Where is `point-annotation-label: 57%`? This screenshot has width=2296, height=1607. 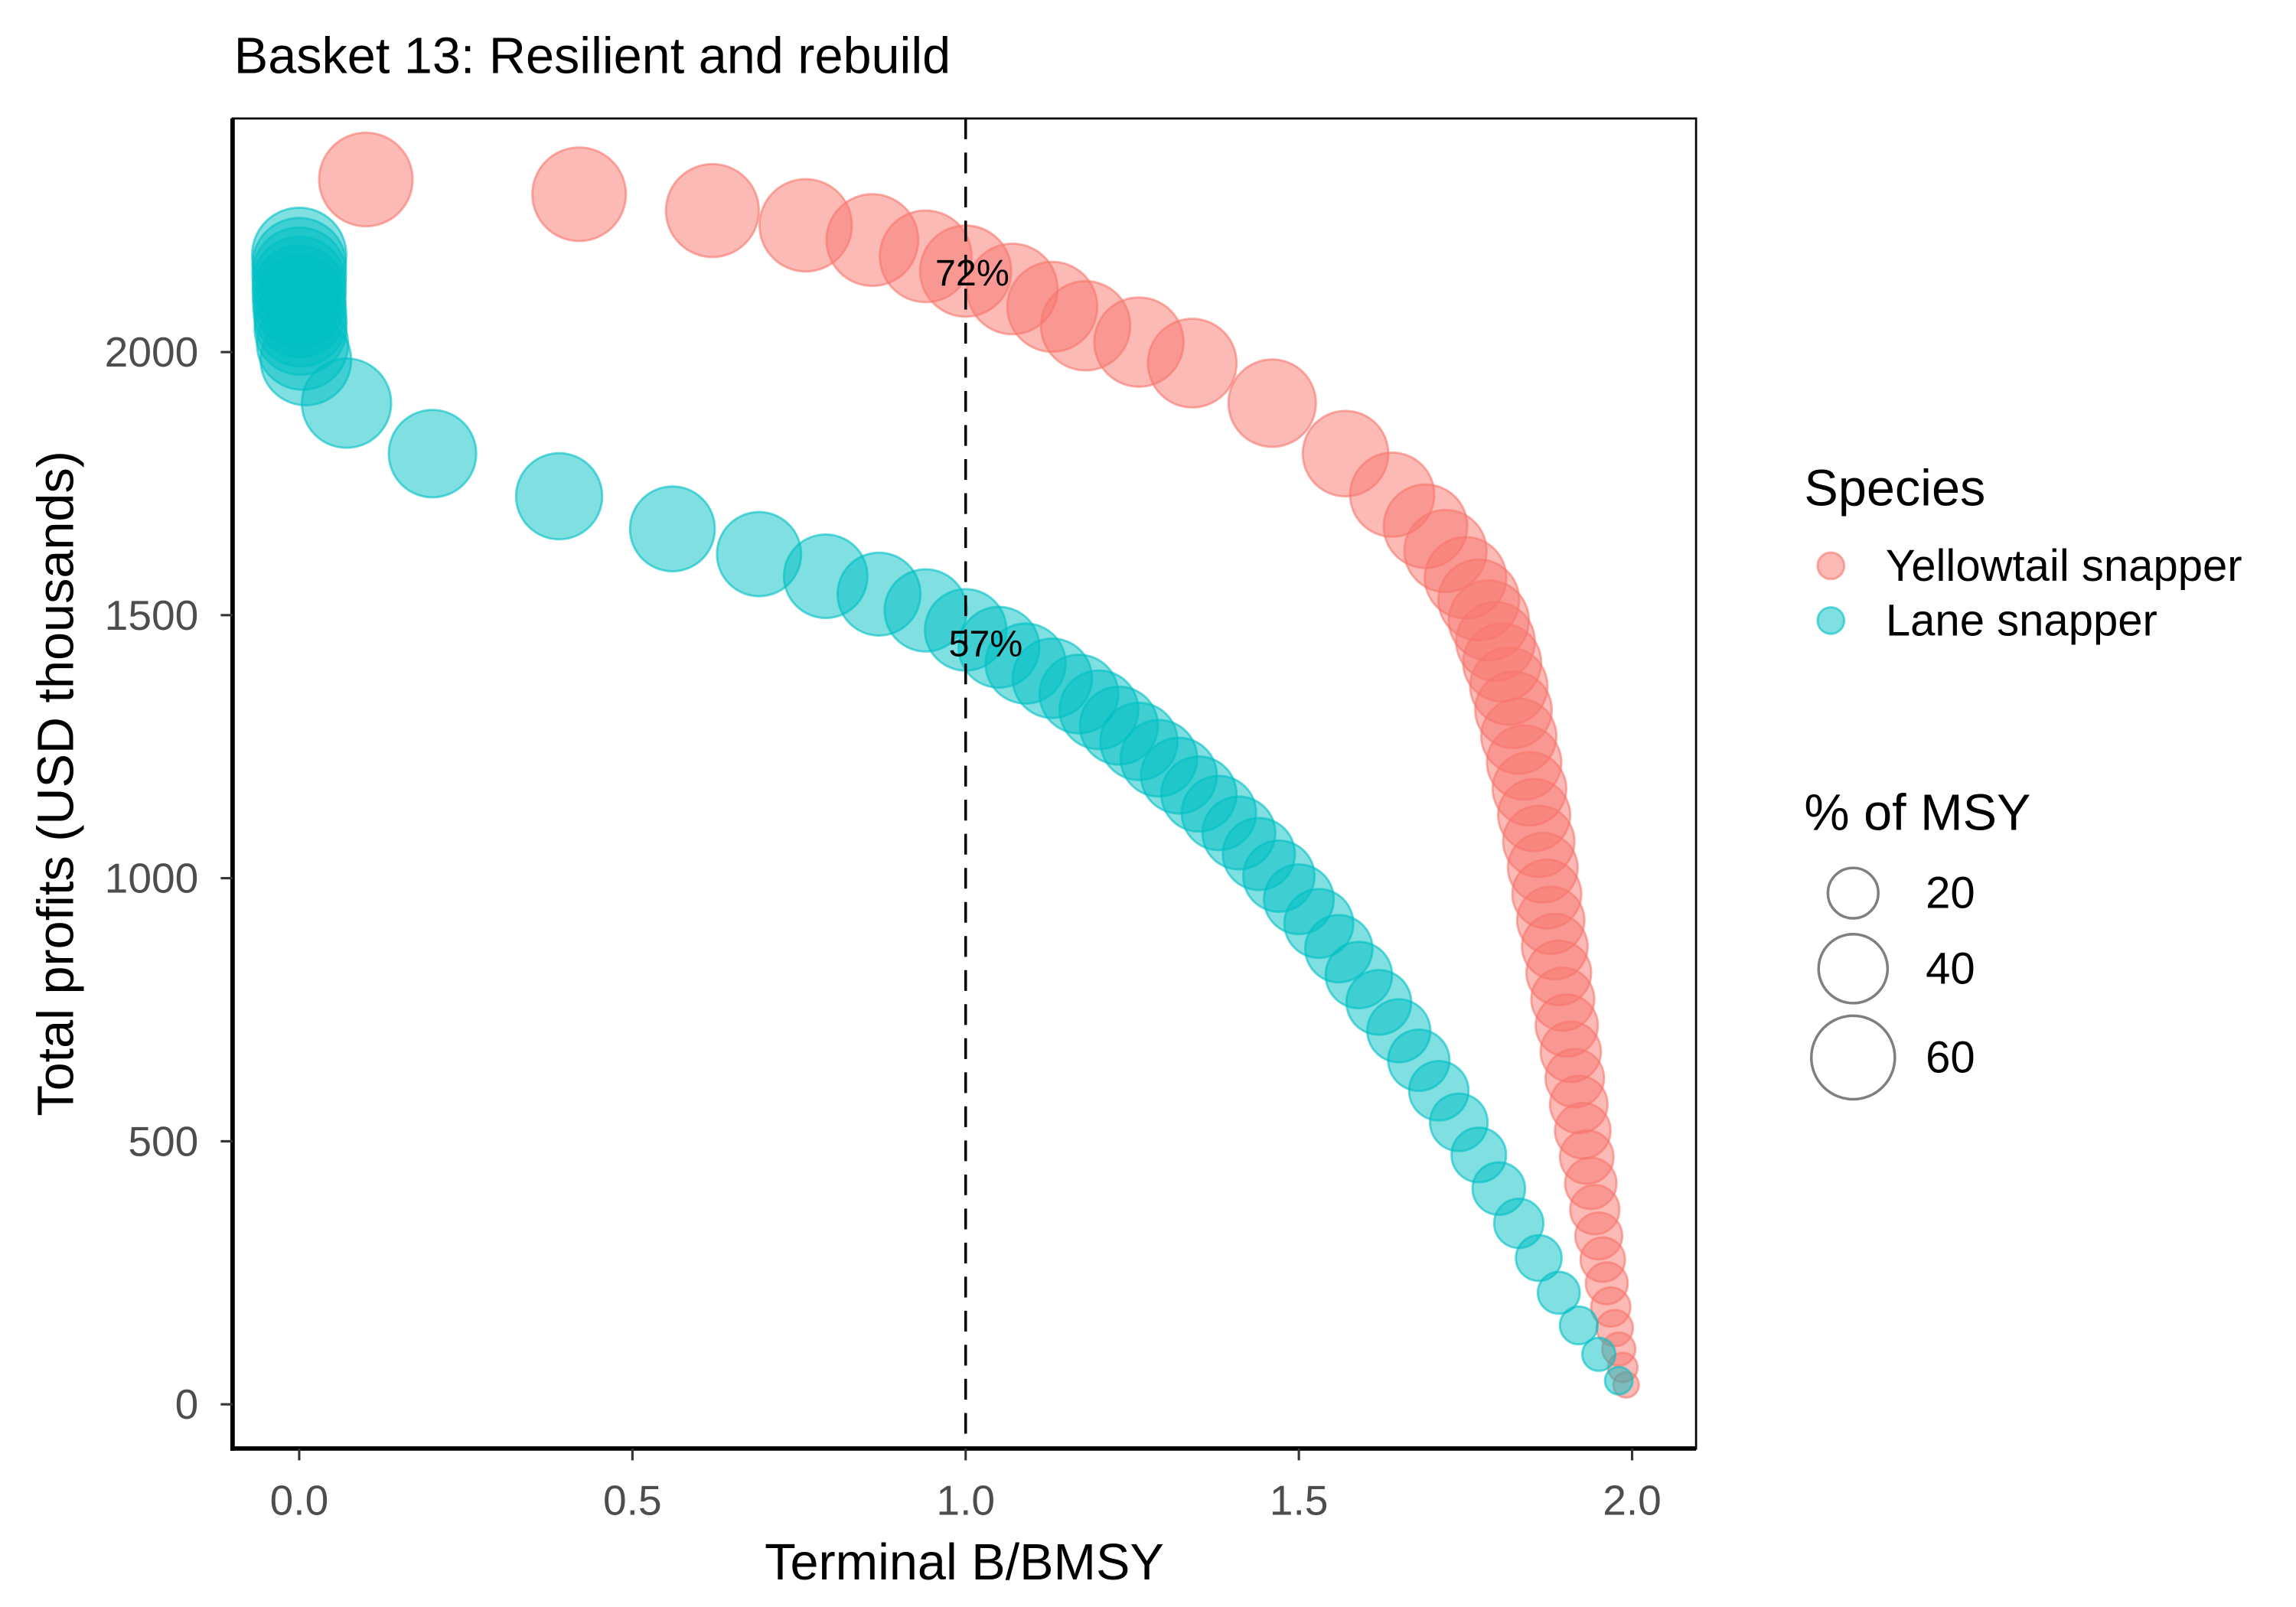 point-annotation-label: 57% is located at coordinates (985, 644).